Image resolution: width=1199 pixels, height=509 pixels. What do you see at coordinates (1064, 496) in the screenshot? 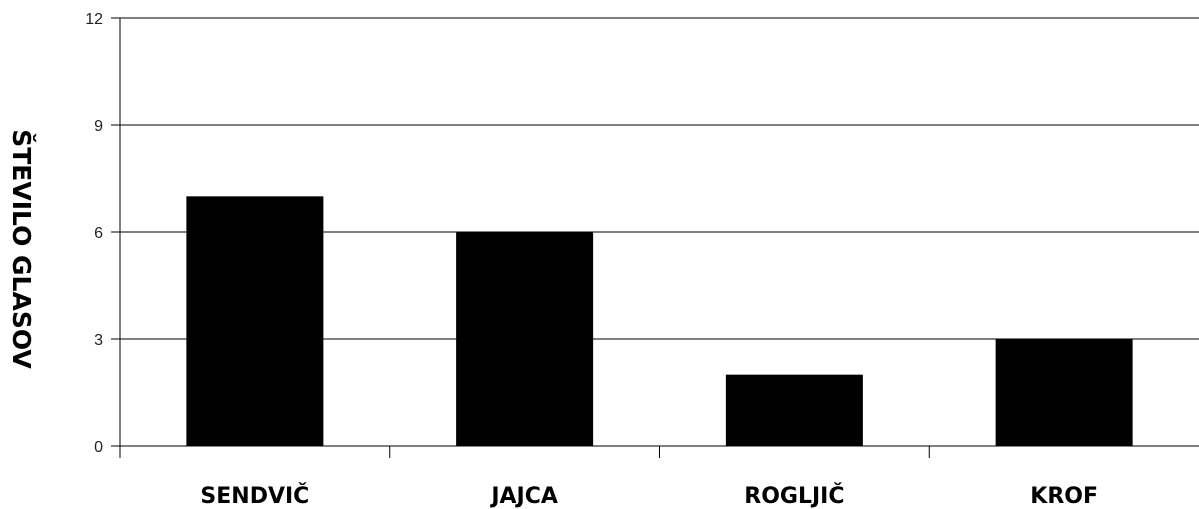
I see `x-tick-label-4: KROF` at bounding box center [1064, 496].